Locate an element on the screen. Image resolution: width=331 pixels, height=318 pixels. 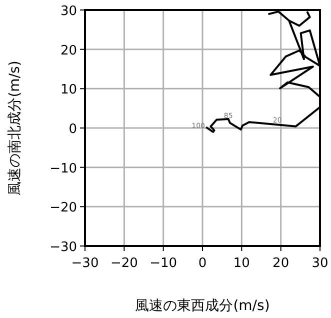
y-tick-label: 20 is located at coordinates (68, 50).